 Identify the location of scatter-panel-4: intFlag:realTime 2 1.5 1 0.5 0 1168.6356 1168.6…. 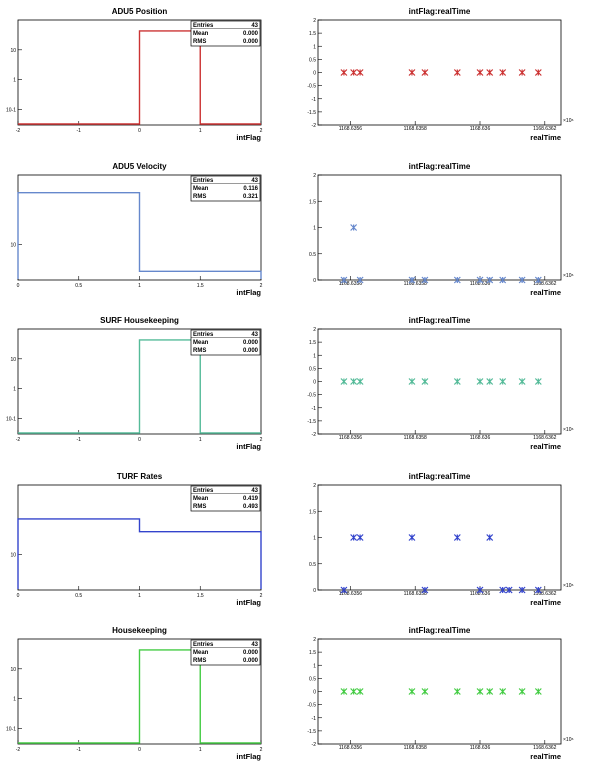
(441, 539).